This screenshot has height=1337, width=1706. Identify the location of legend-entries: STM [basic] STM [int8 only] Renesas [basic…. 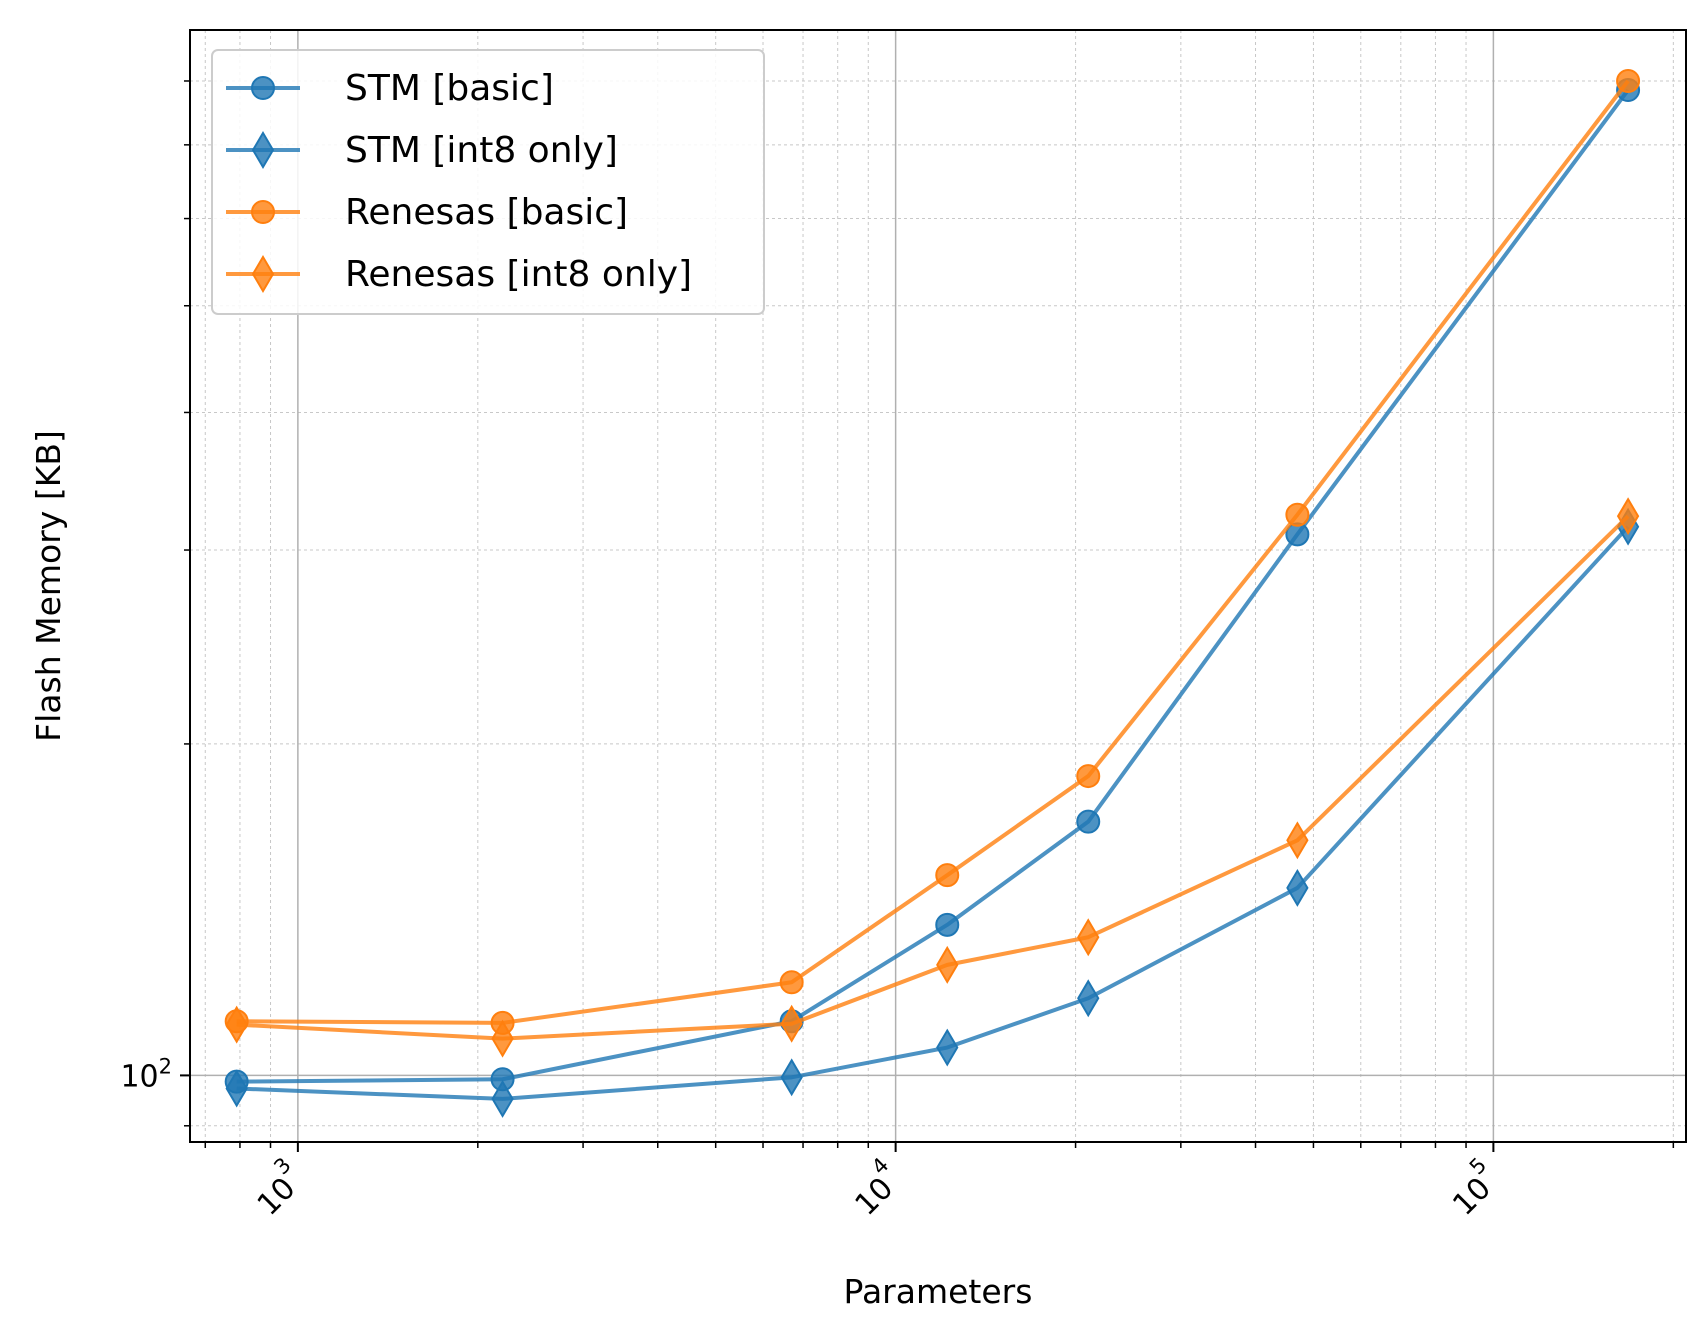
(459, 181).